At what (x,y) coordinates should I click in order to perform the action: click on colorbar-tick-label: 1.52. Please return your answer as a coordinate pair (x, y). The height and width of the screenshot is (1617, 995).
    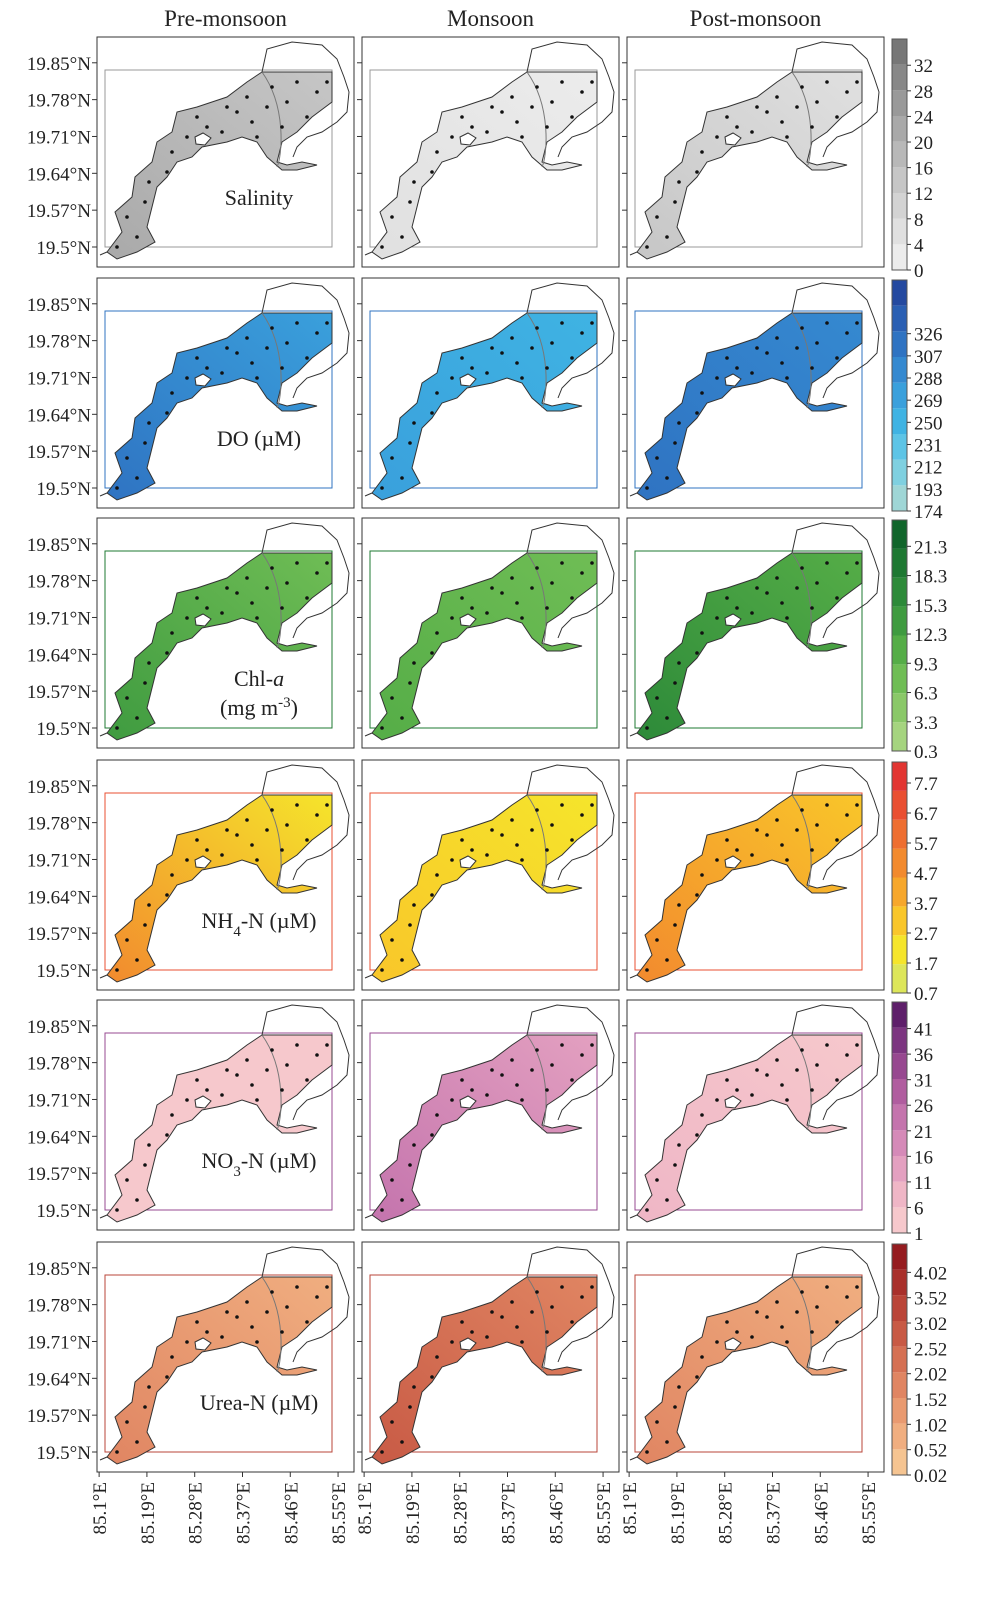
    Looking at the image, I should click on (930, 1400).